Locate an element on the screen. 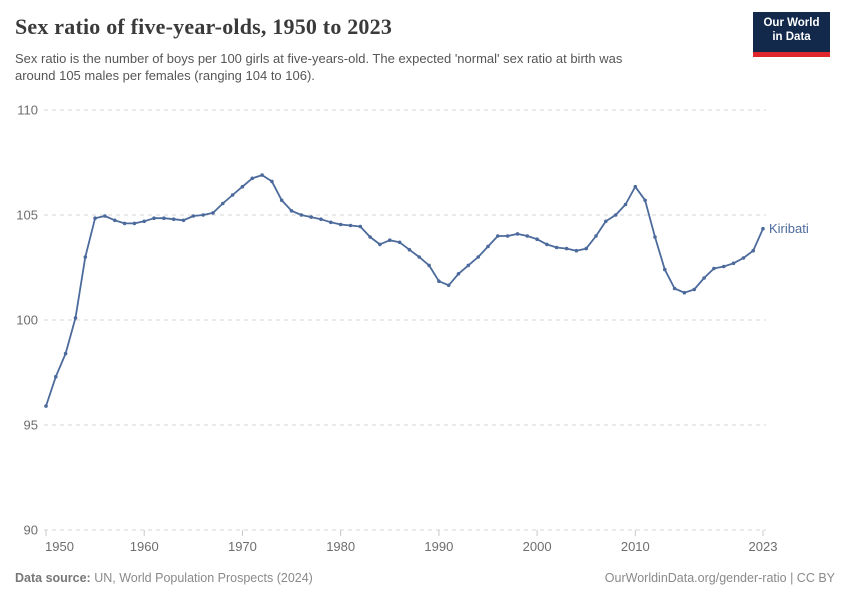 The width and height of the screenshot is (850, 600). x-tick-label: 1970 is located at coordinates (242, 546).